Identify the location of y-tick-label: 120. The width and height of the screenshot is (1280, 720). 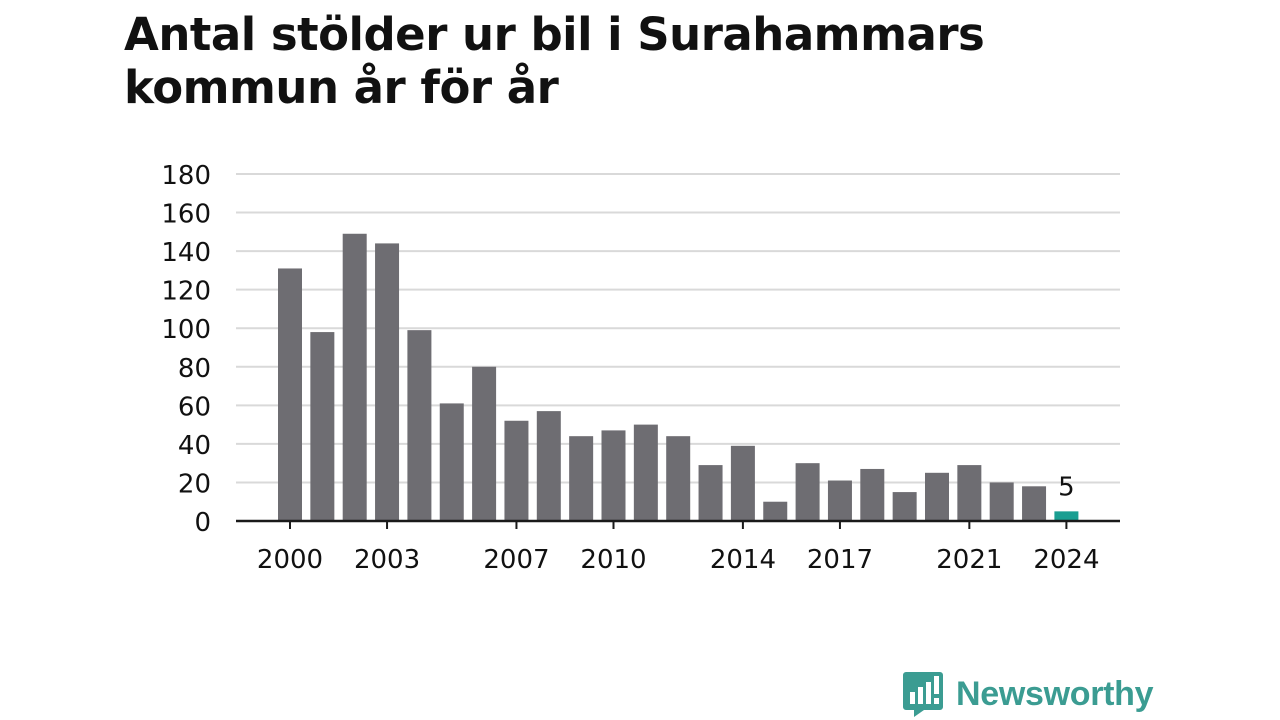
(186, 292).